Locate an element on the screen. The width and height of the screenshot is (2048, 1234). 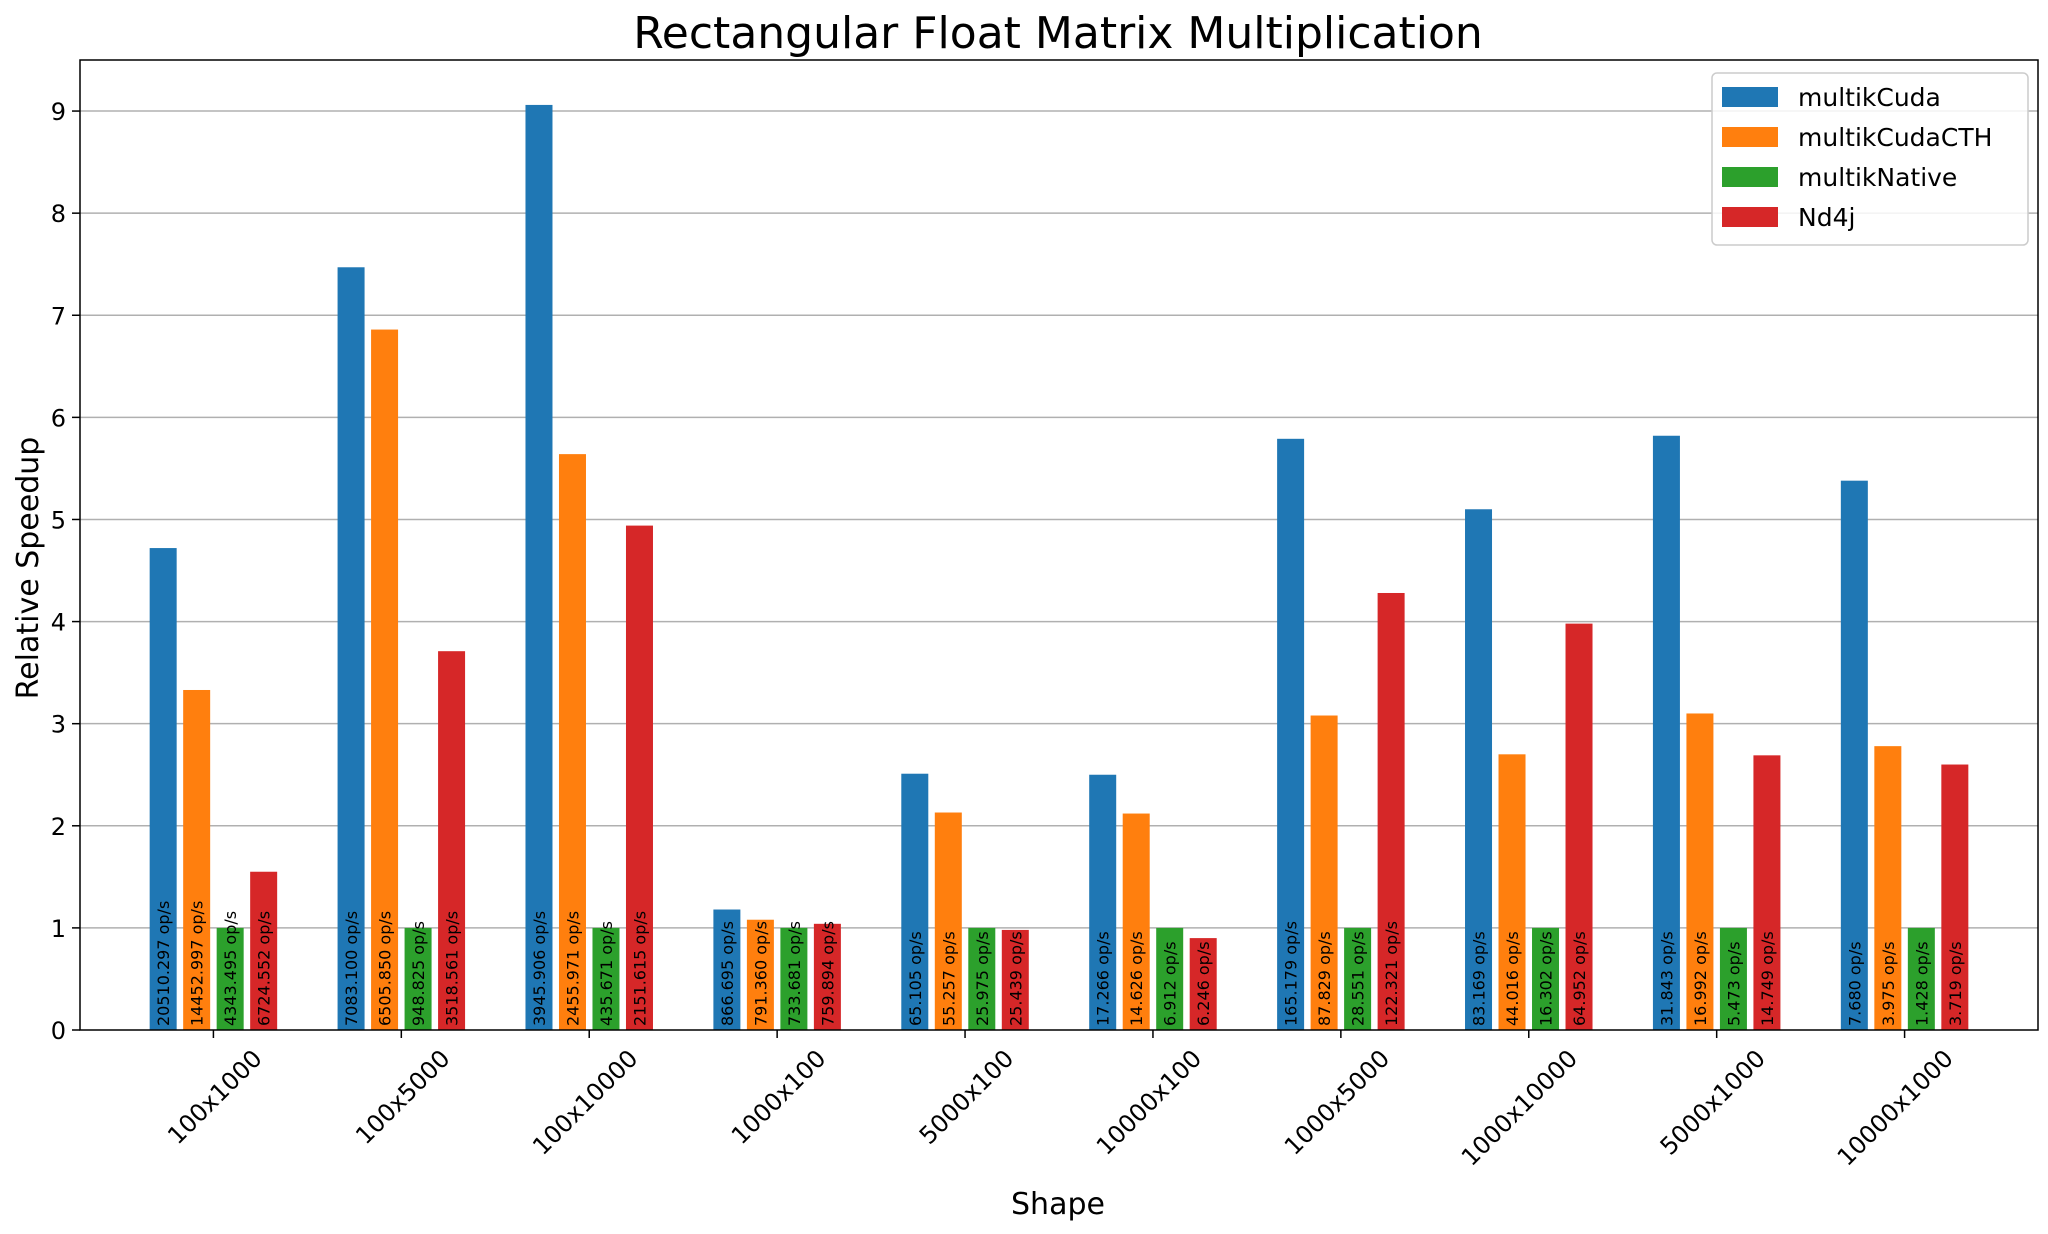
bar-label-Nd4j-100x10000: 2151.615 op/s is located at coordinates (639, 968).